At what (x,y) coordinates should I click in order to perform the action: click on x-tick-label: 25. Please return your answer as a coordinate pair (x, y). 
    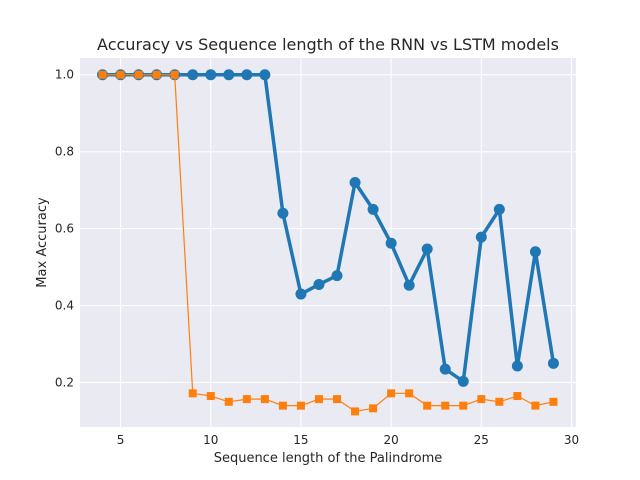
    Looking at the image, I should click on (481, 440).